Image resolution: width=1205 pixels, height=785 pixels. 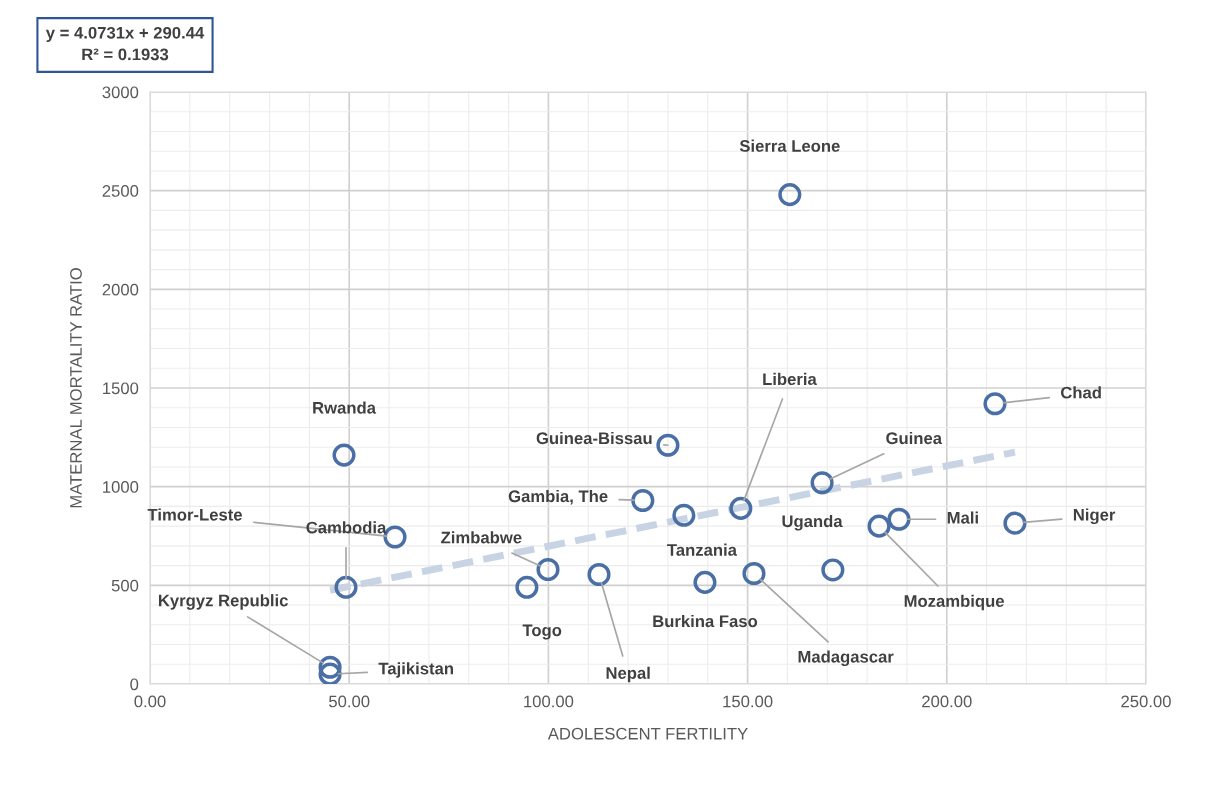 I want to click on x-axis-title: ADOLESCENT FERTILITY, so click(x=647, y=733).